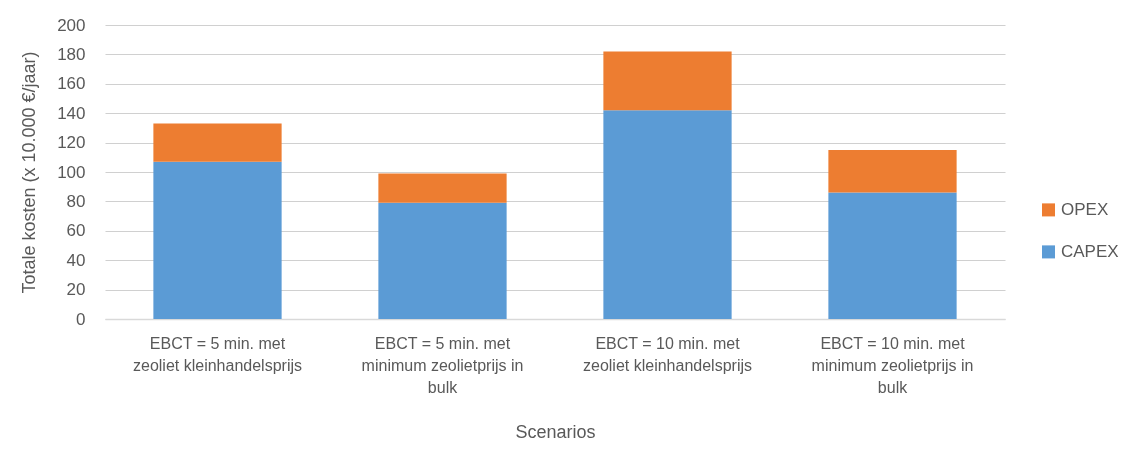 Image resolution: width=1127 pixels, height=449 pixels. What do you see at coordinates (71, 143) in the screenshot?
I see `y-tick-label: 120` at bounding box center [71, 143].